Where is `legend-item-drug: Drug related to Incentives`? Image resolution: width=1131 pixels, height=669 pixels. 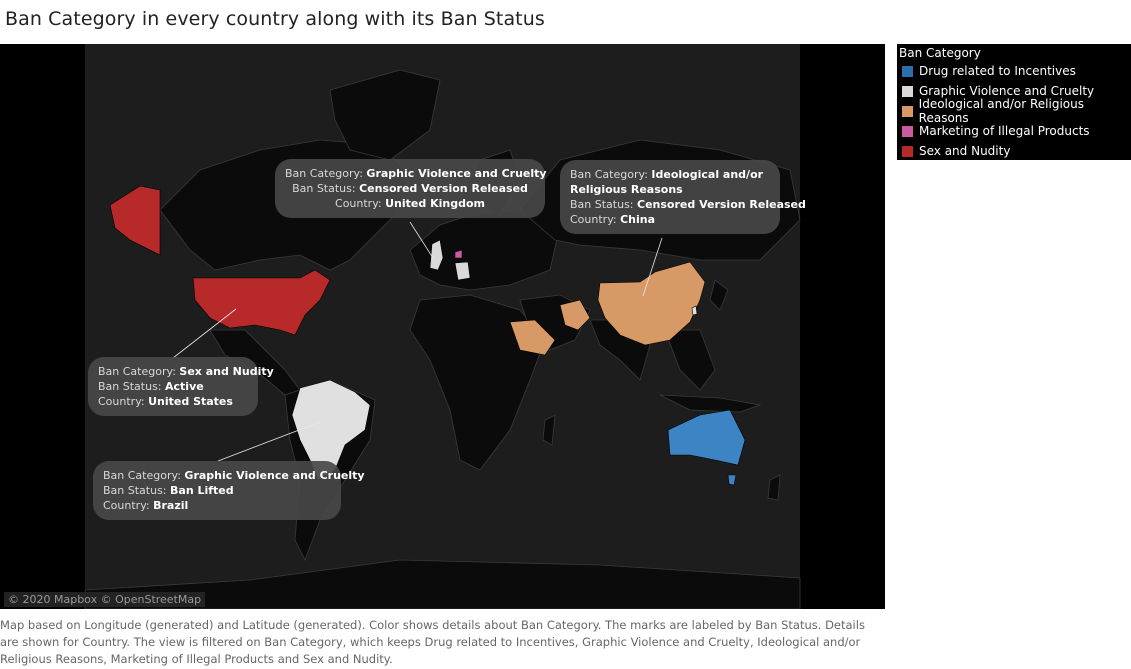 legend-item-drug: Drug related to Incentives is located at coordinates (989, 71).